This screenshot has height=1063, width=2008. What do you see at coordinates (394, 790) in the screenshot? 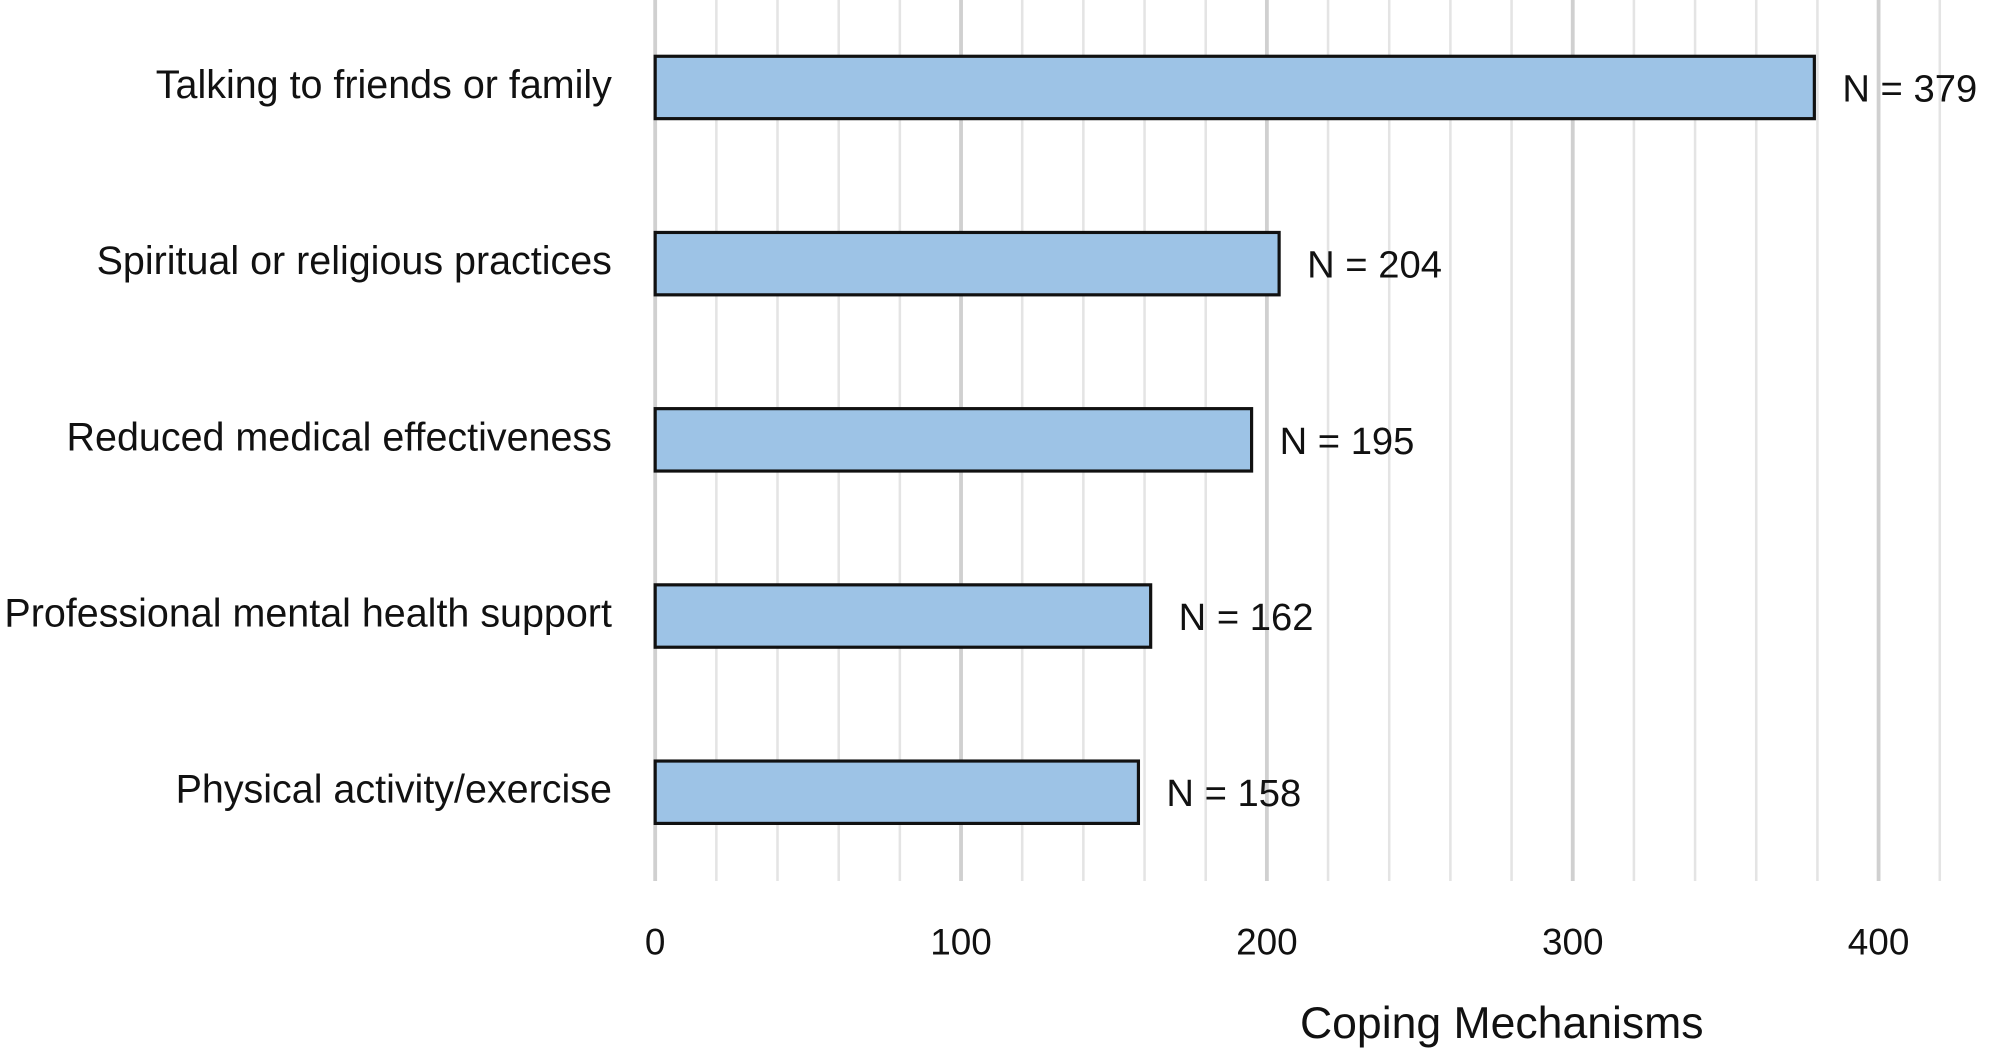
I see `y-tick-label: Physical activity/exercise` at bounding box center [394, 790].